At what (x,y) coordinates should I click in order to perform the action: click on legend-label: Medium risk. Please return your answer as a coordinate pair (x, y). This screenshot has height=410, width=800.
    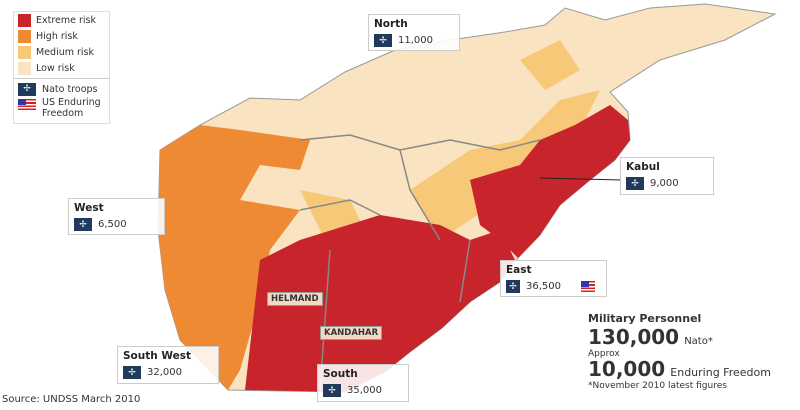
    Looking at the image, I should click on (65, 52).